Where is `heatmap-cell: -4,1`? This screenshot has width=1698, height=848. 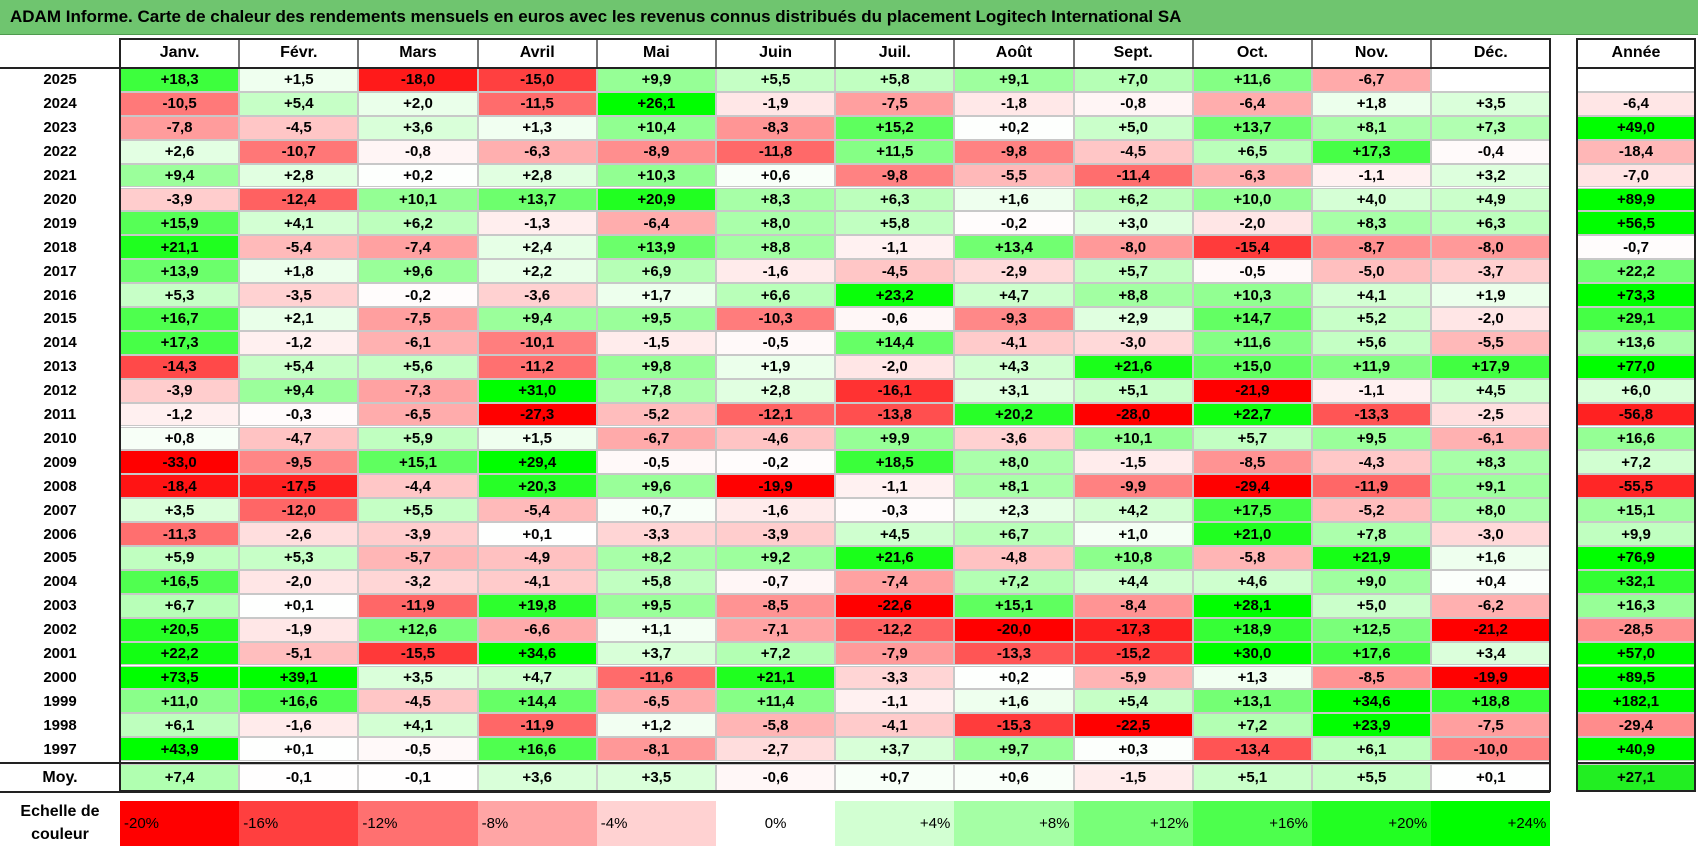 heatmap-cell: -4,1 is located at coordinates (537, 581).